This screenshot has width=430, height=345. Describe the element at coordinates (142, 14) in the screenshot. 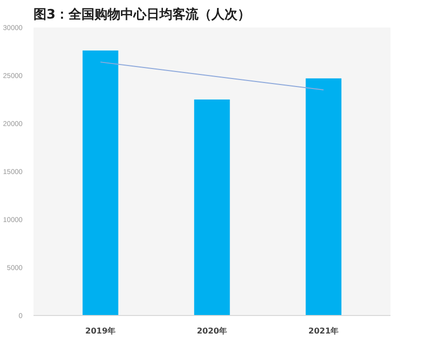

I see `chart-title: 图3：全国购物中心日均客流（人次）` at that location.